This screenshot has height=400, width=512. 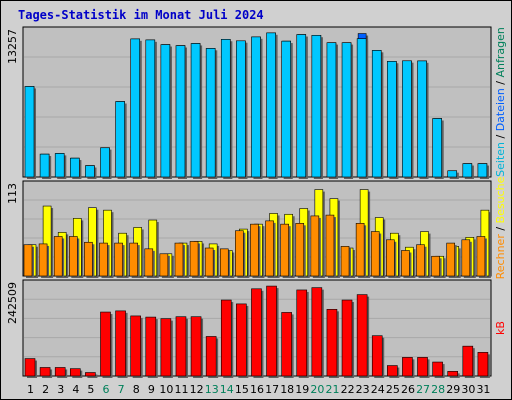 I want to click on legend-item-dateien: Dateien, so click(x=500, y=109).